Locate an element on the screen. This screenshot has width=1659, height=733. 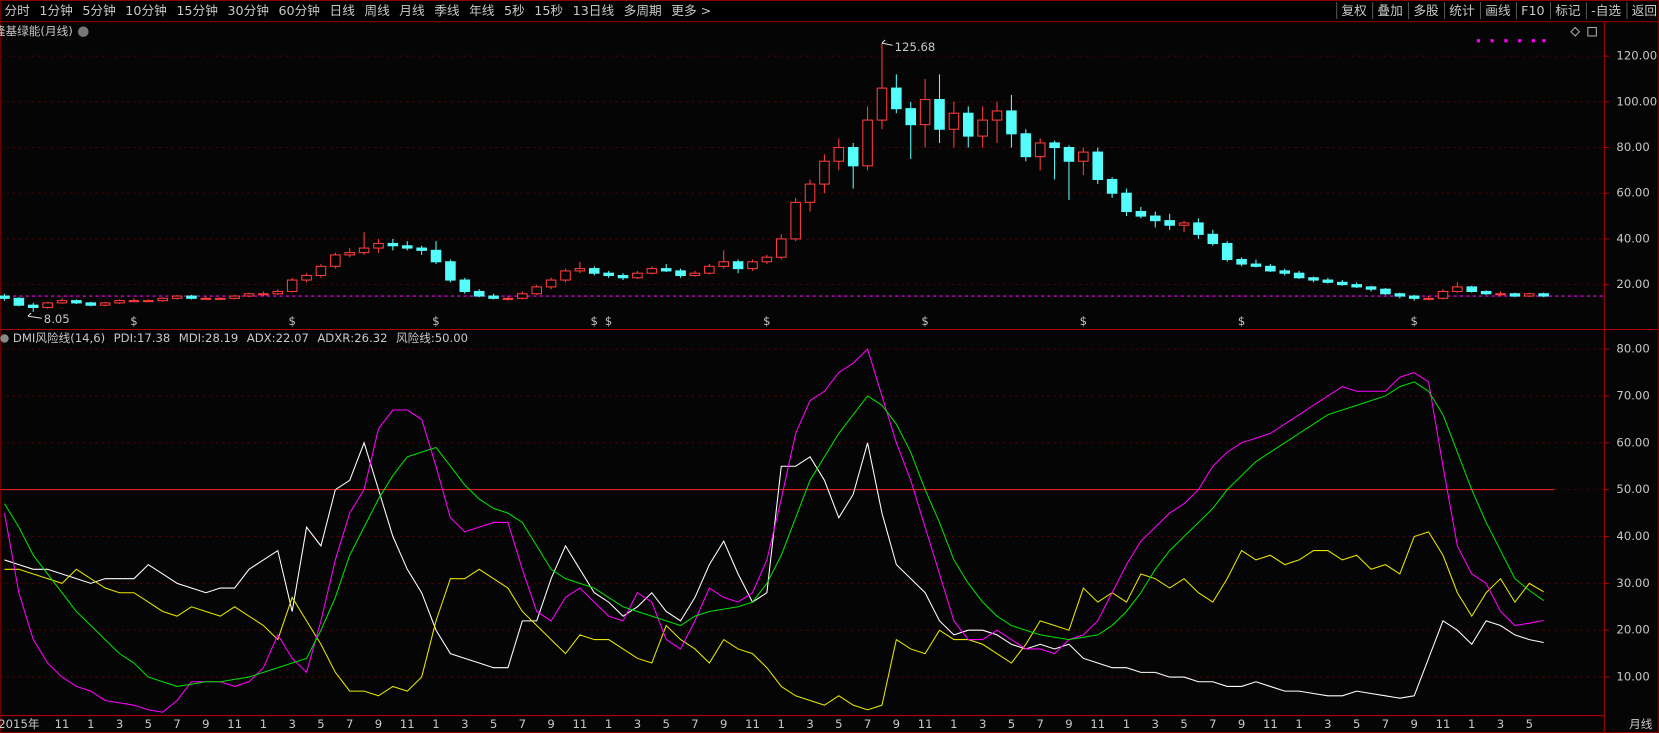
y-tick-label: 30.00 is located at coordinates (1632, 583).